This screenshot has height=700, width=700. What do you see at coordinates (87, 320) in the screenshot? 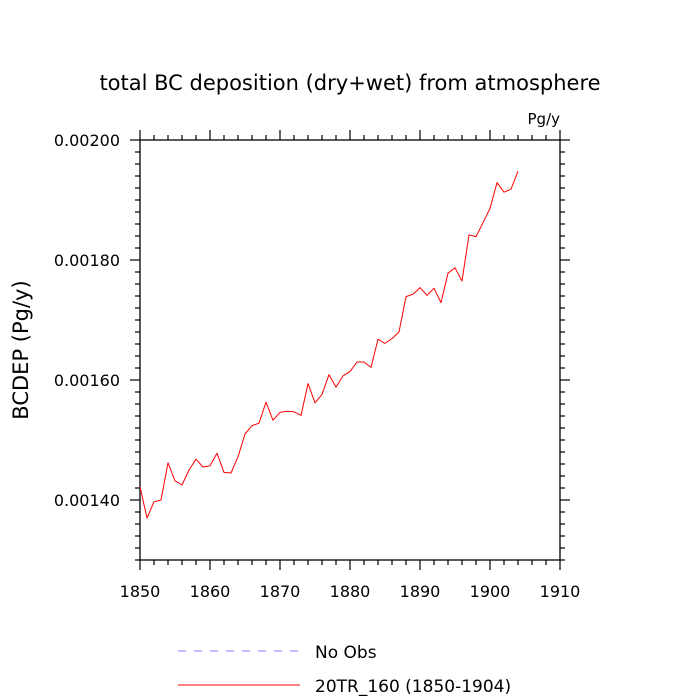
I see `y-tick-labels: 0.00140 0.00160 0.00180 0.00200` at bounding box center [87, 320].